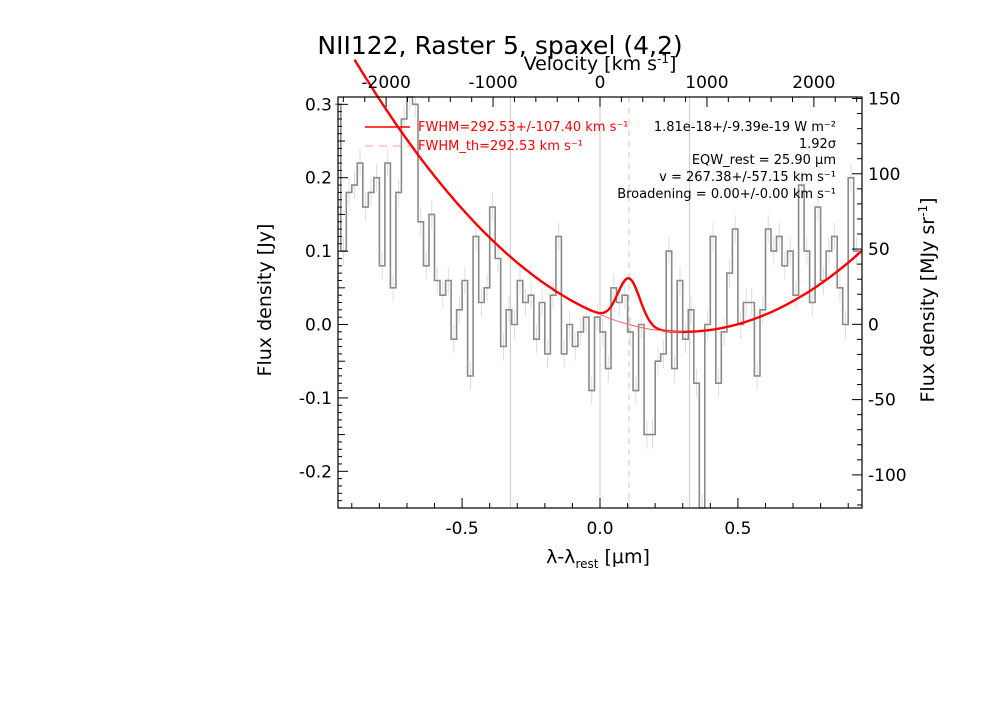 The image size is (1000, 714). What do you see at coordinates (726, 194) in the screenshot?
I see `annotation-broadening: Broadening = 0.00+/-0.00 km s⁻¹` at bounding box center [726, 194].